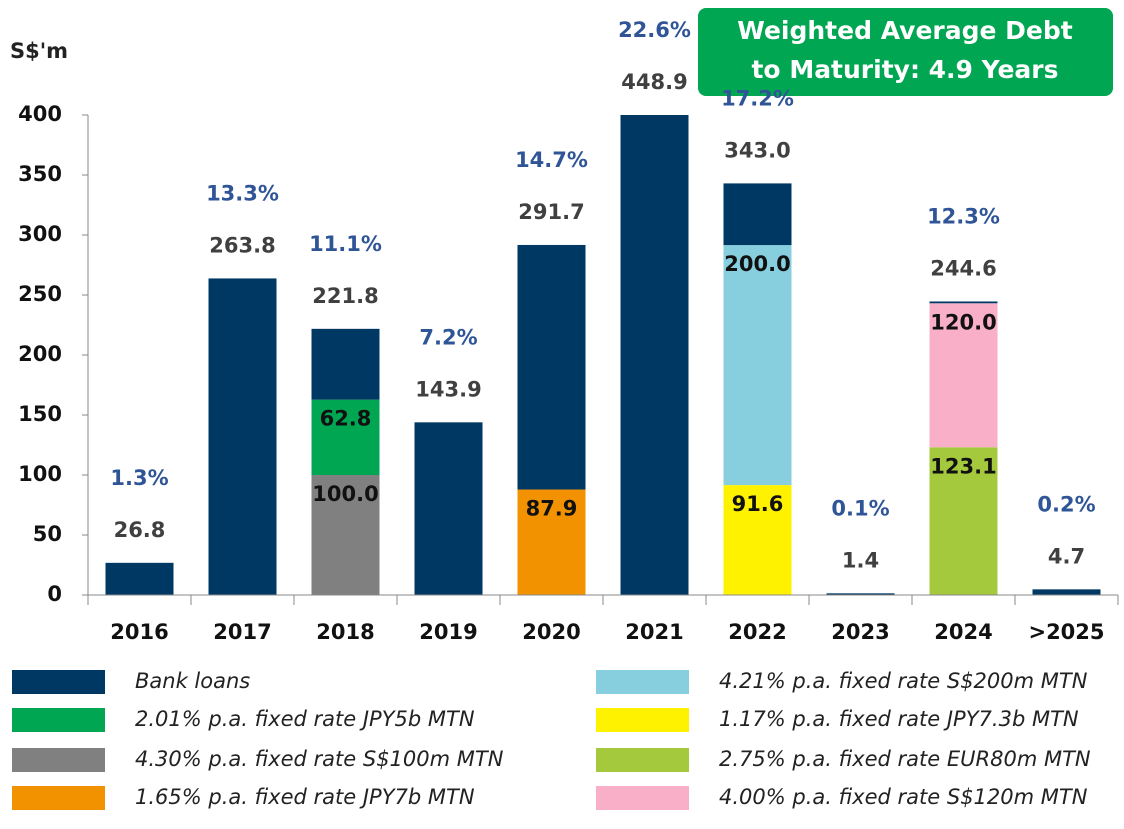 This screenshot has height=829, width=1124. I want to click on x-tick-label: >2025, so click(1066, 632).